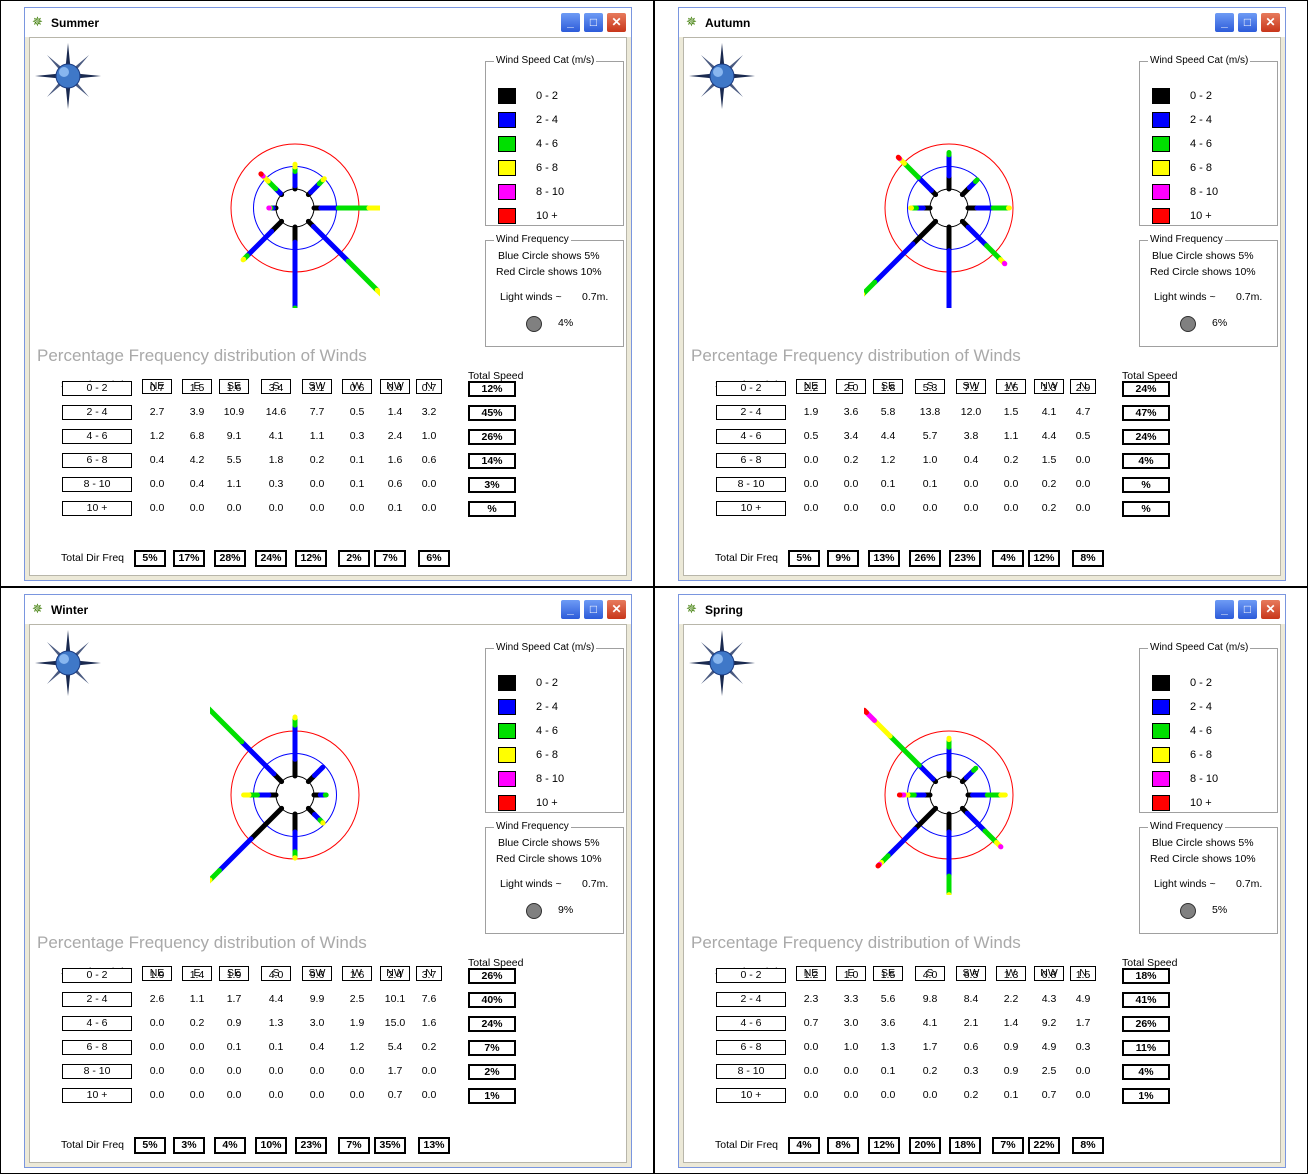 The height and width of the screenshot is (1175, 1309). What do you see at coordinates (930, 1023) in the screenshot?
I see `freq-value: 4.1` at bounding box center [930, 1023].